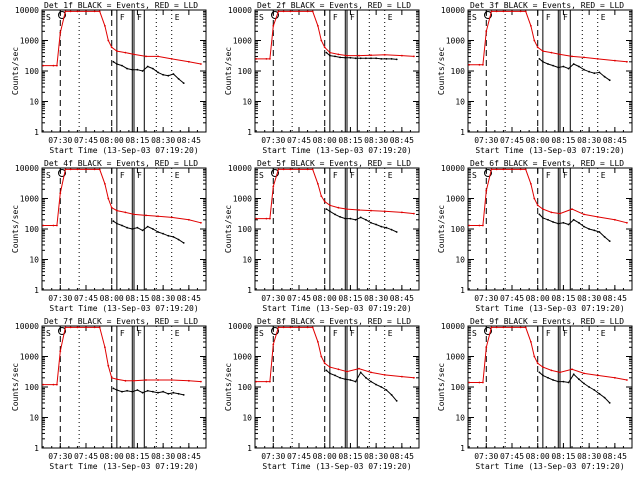  Describe the element at coordinates (325, 456) in the screenshot. I see `x-tick-label: 08:00` at that location.